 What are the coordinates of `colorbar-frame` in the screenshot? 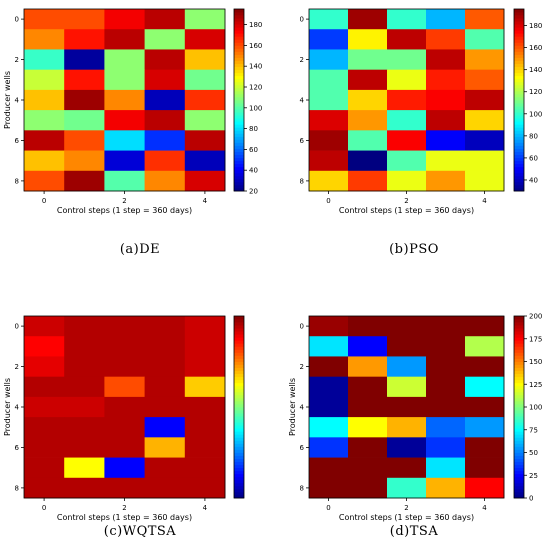 It's located at (239, 100).